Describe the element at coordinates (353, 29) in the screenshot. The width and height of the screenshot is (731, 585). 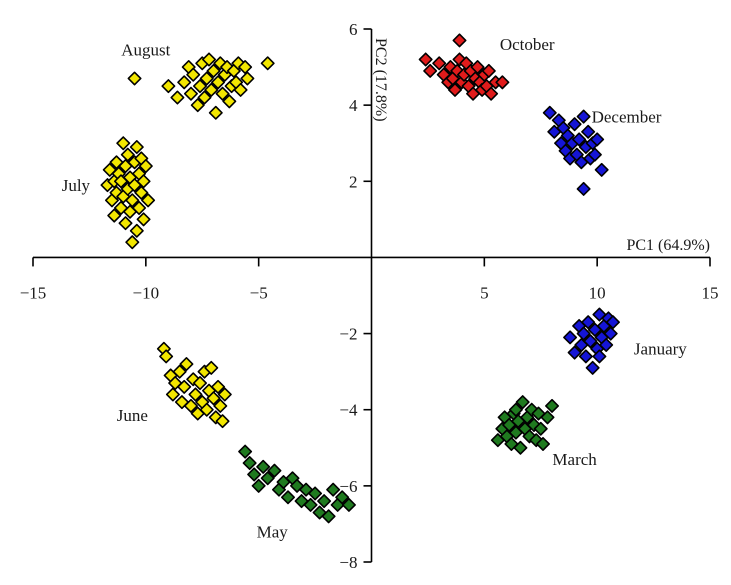
I see `y-tick-label: 6` at that location.